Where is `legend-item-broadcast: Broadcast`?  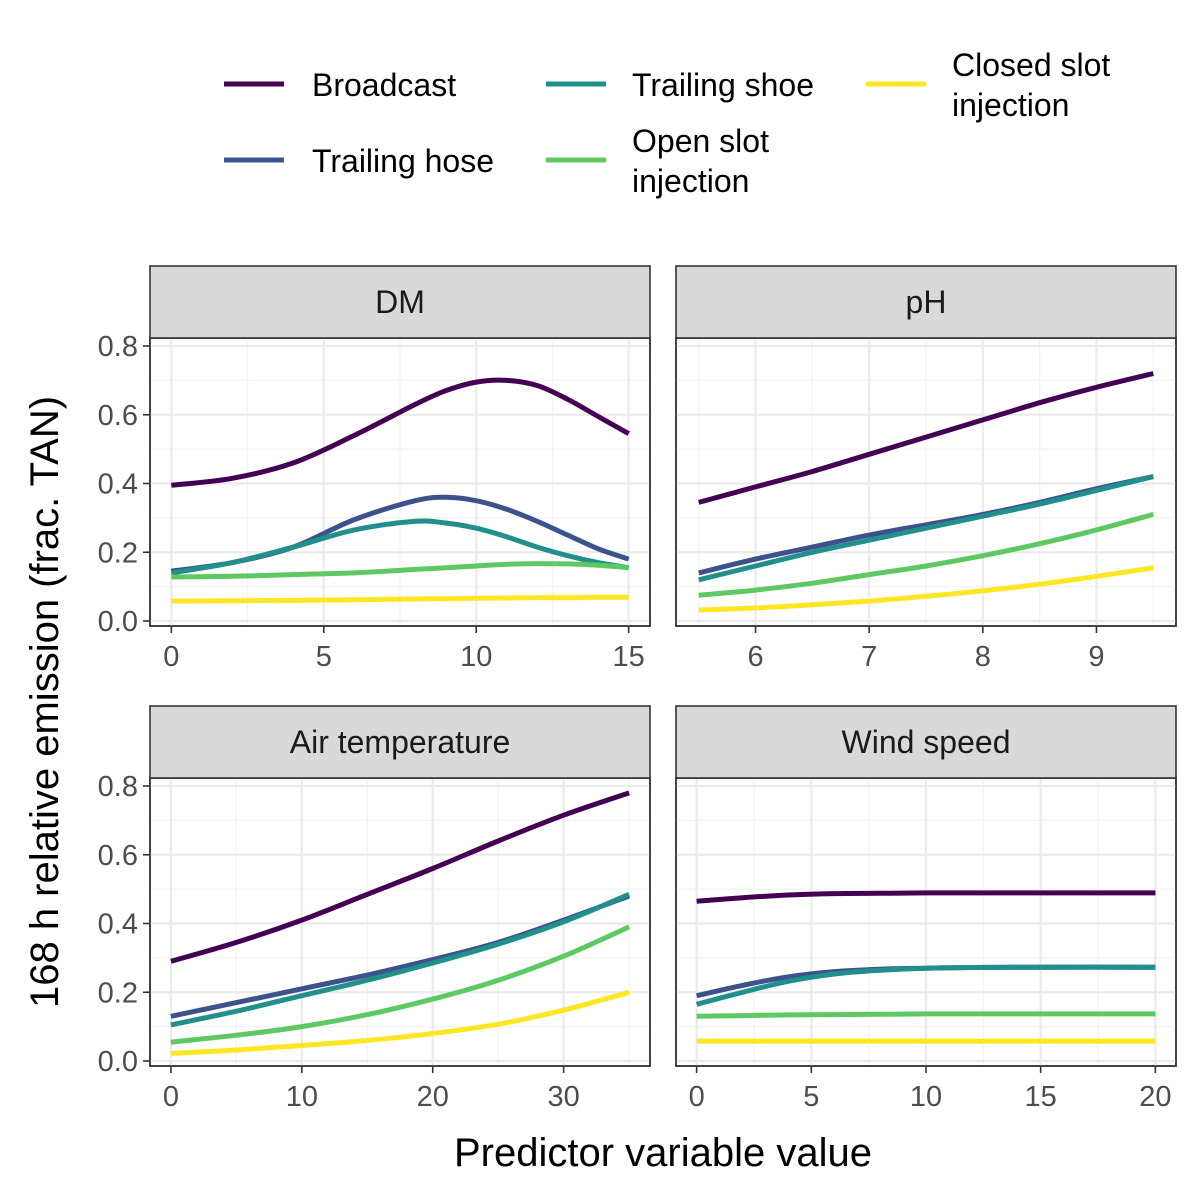
legend-item-broadcast: Broadcast is located at coordinates (340, 85).